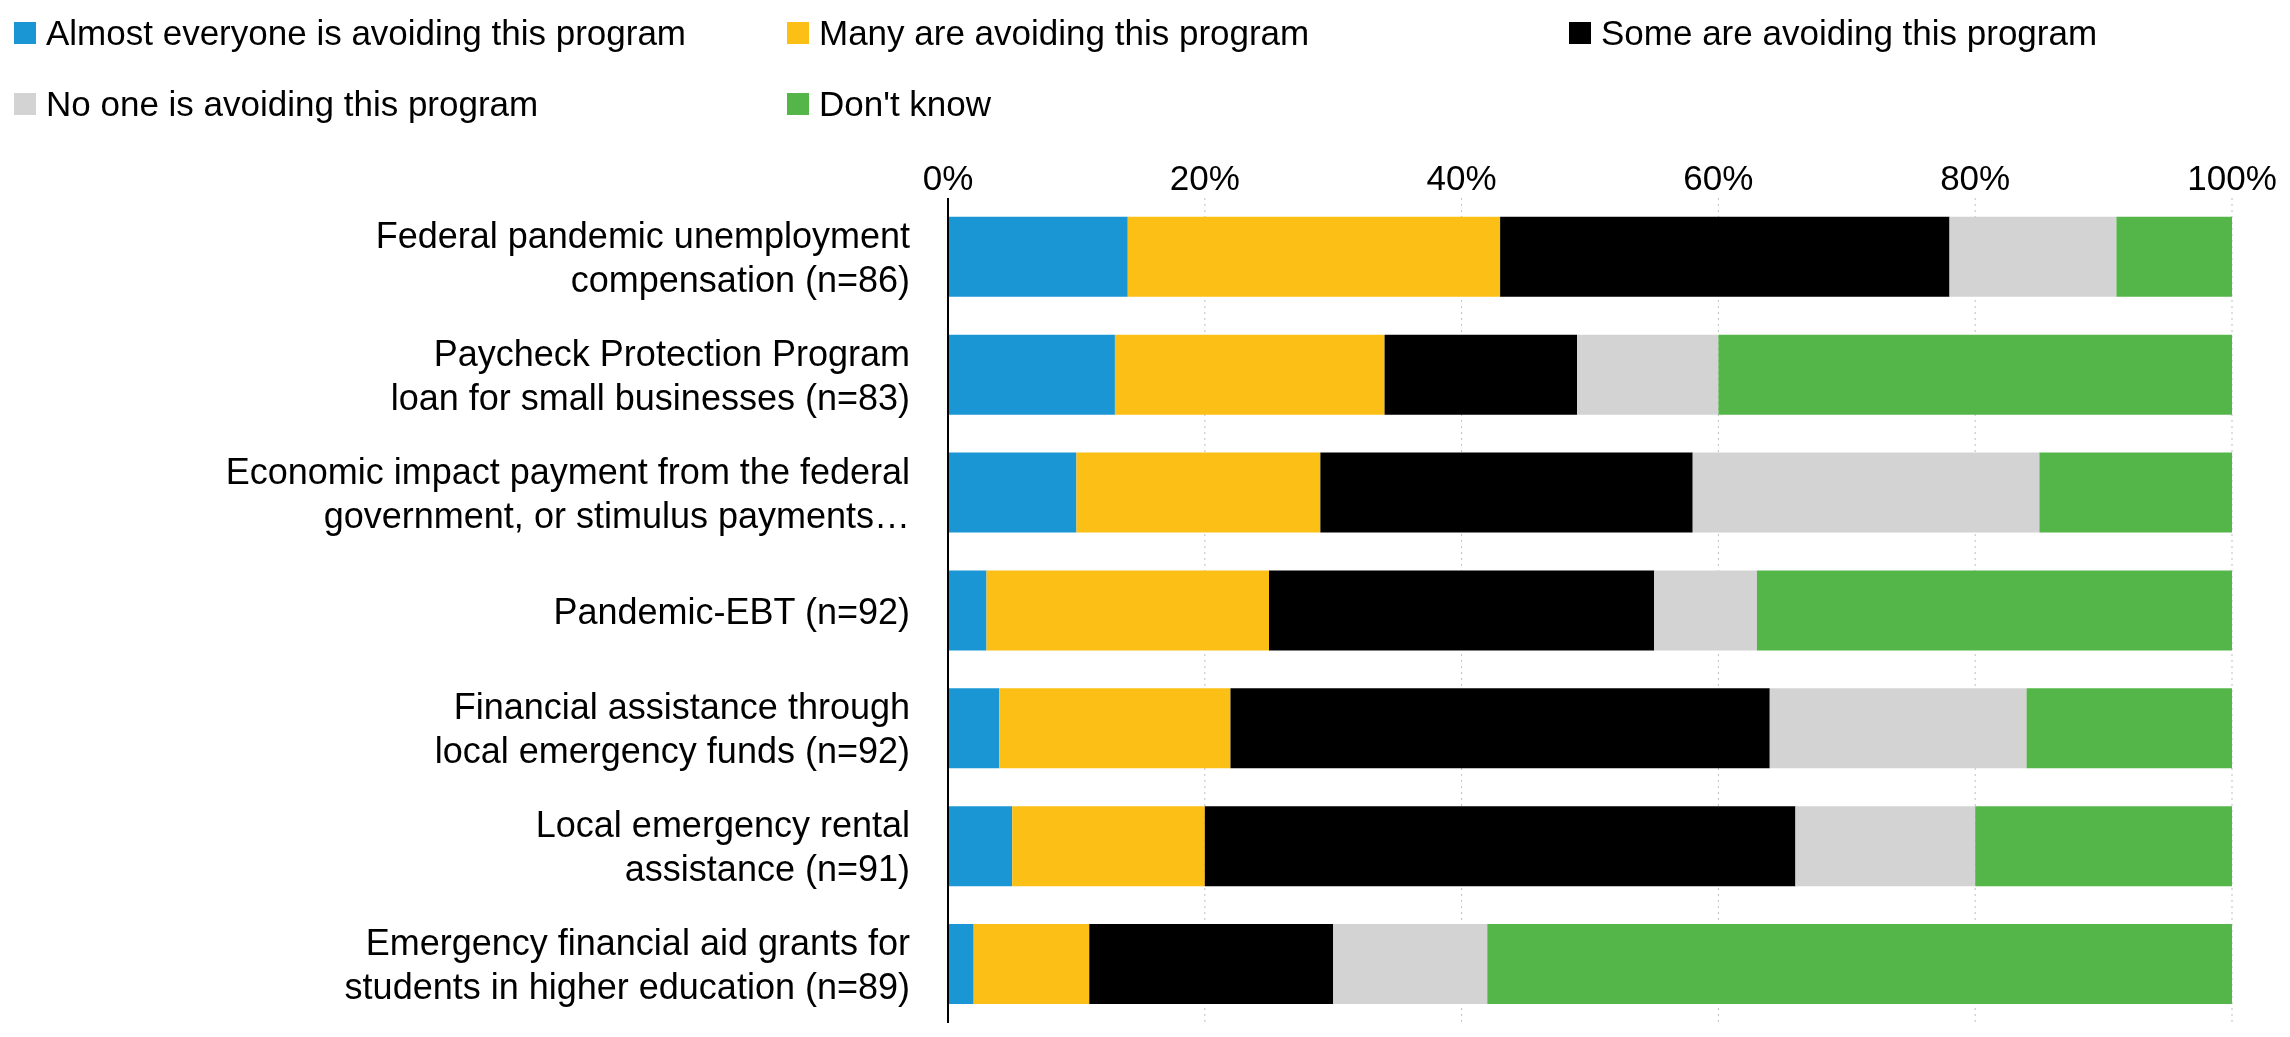 The height and width of the screenshot is (1037, 2290). What do you see at coordinates (1718, 177) in the screenshot?
I see `x-tick-label: 60%` at bounding box center [1718, 177].